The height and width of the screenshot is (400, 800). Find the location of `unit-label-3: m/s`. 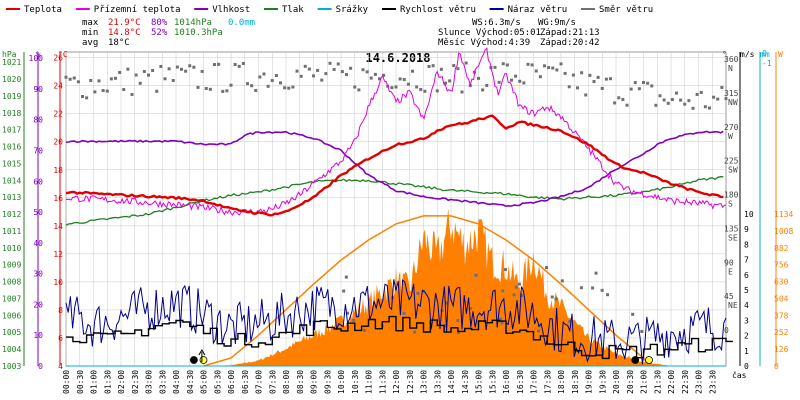

unit-label-3: m/s is located at coordinates (747, 54).